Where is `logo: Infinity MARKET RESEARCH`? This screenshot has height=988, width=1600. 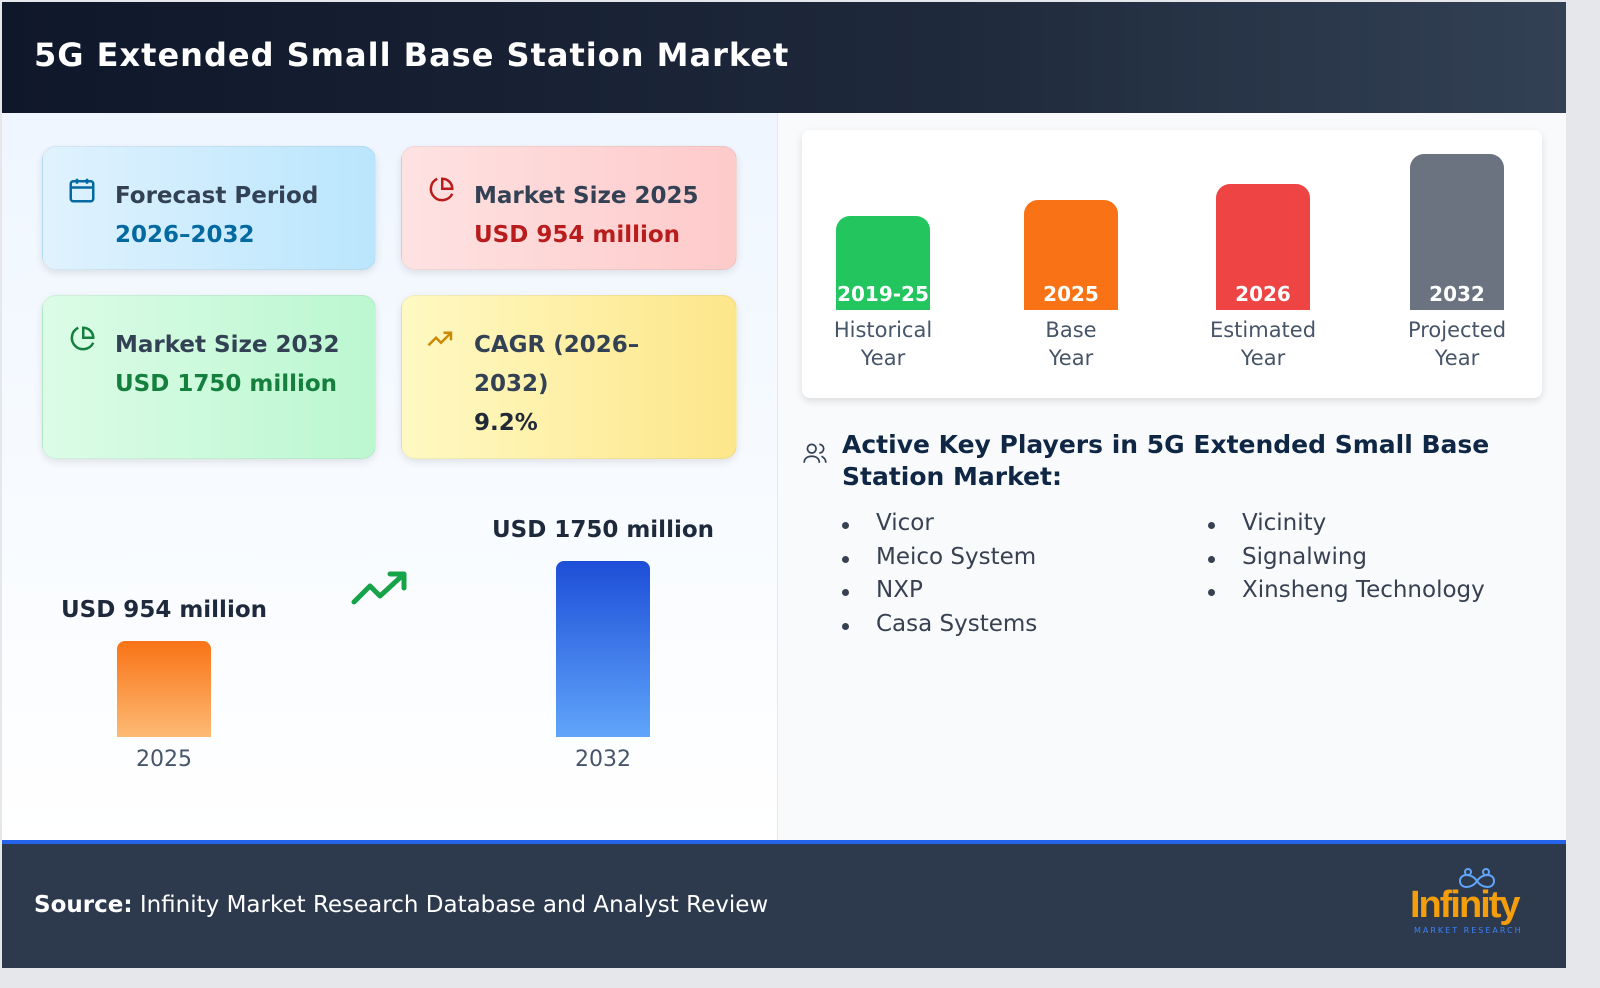 logo: Infinity MARKET RESEARCH is located at coordinates (1475, 903).